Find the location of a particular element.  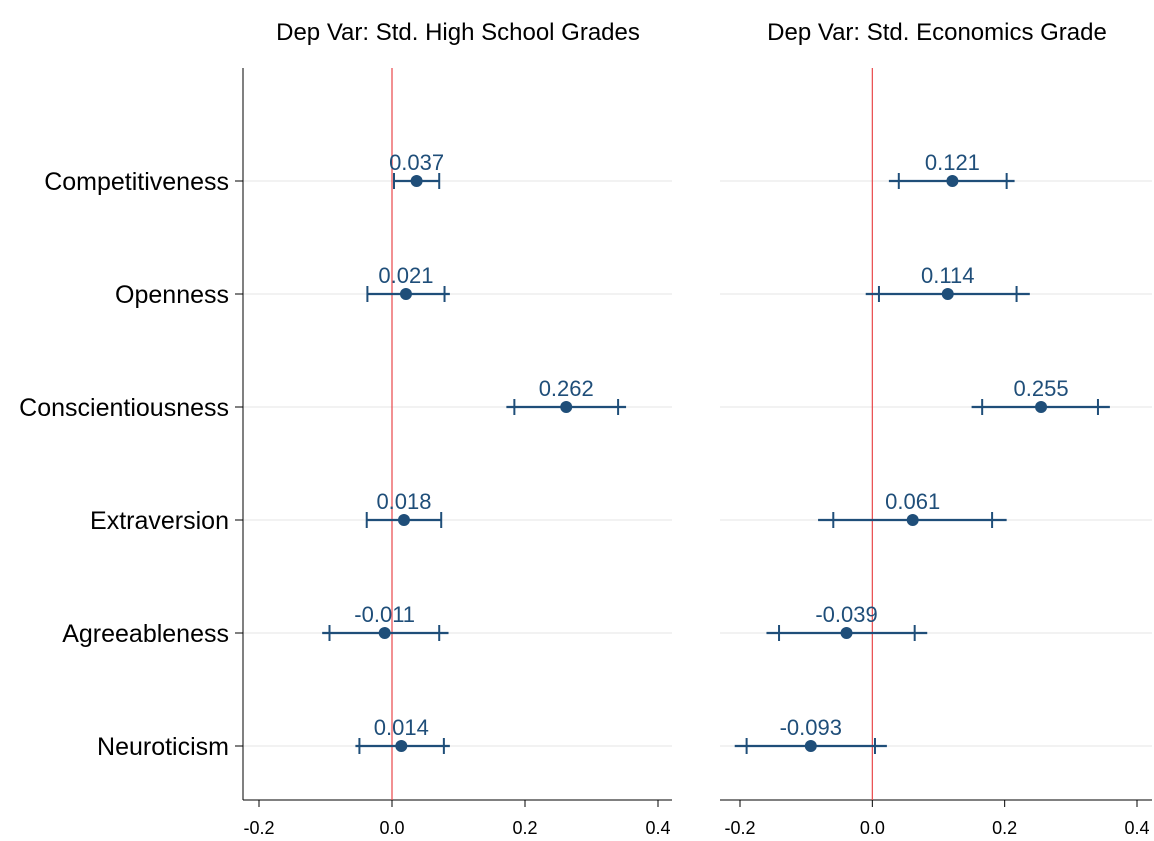

panel-title: Dep Var: Std. Economics Grade is located at coordinates (937, 32).